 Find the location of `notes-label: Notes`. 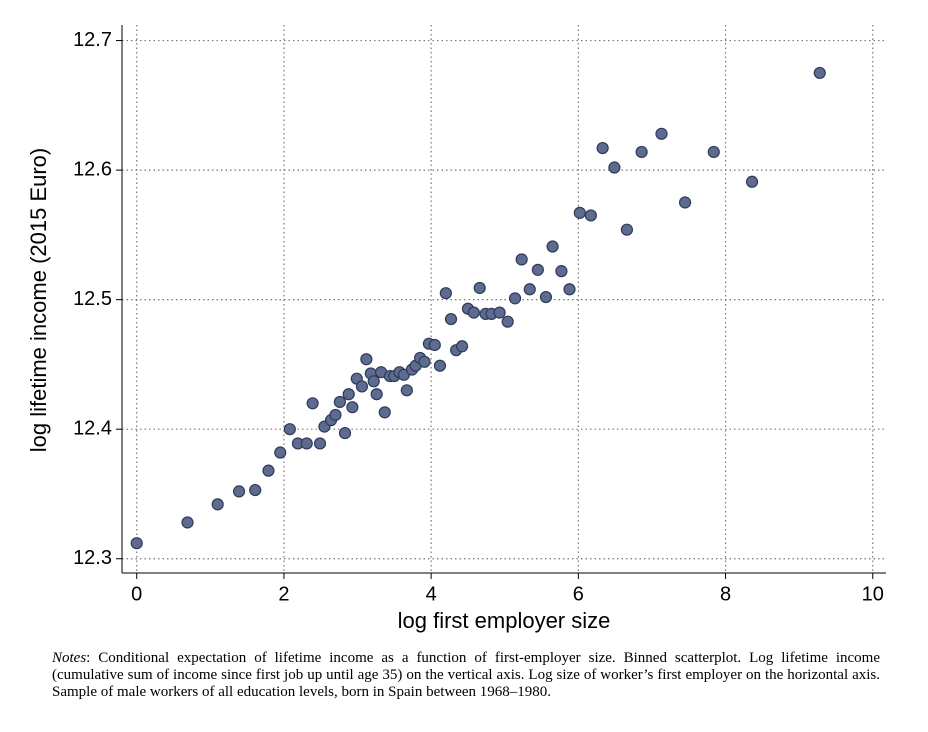

notes-label: Notes is located at coordinates (69, 658).